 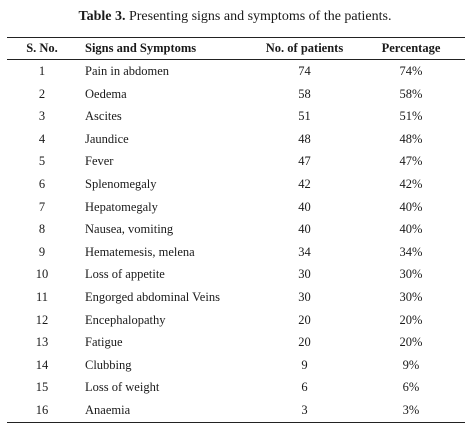 I want to click on cell-patients: 51, so click(x=304, y=116).